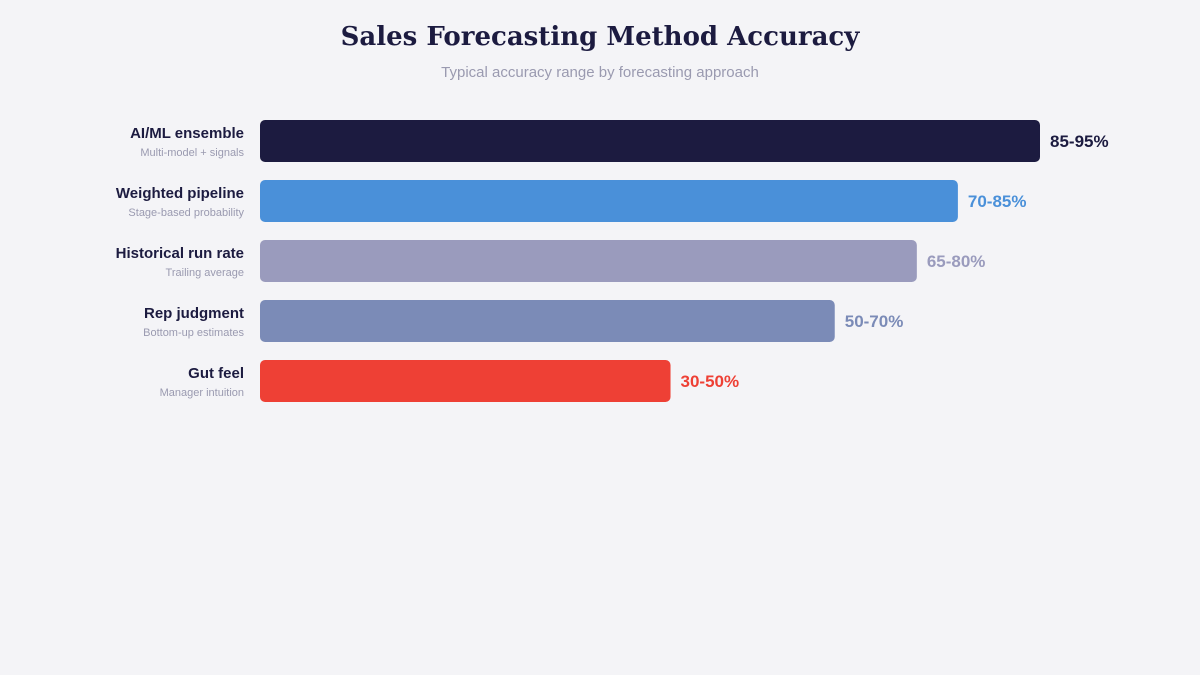  What do you see at coordinates (192, 153) in the screenshot?
I see `category-sublabel-ai-ml-ensemble: Multi-model + signals` at bounding box center [192, 153].